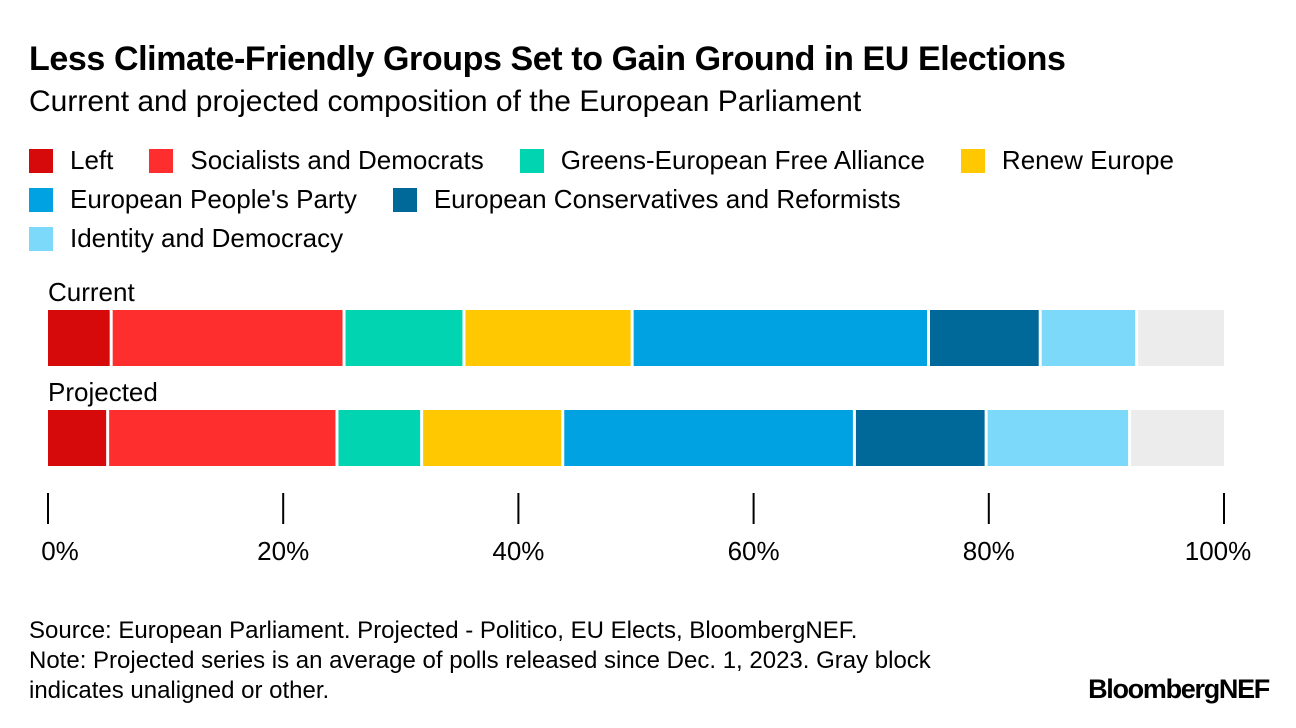 The height and width of the screenshot is (728, 1296). What do you see at coordinates (654, 238) in the screenshot?
I see `legend-row: Identity and Democracy` at bounding box center [654, 238].